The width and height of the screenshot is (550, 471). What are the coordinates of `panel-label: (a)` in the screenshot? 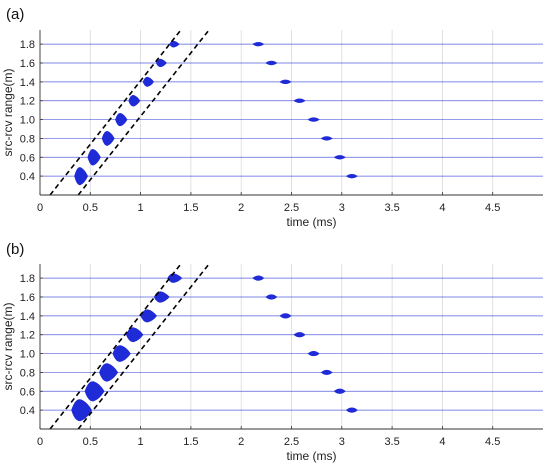 It's located at (15, 14).